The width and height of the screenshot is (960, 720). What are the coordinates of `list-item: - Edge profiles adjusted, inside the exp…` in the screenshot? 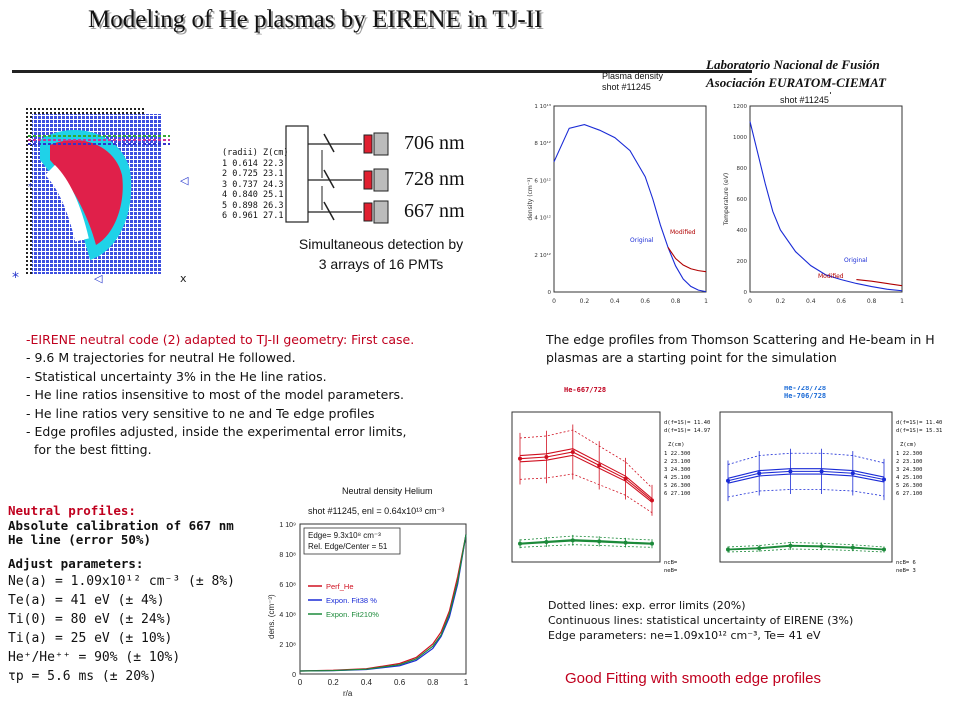 It's located at (216, 432).